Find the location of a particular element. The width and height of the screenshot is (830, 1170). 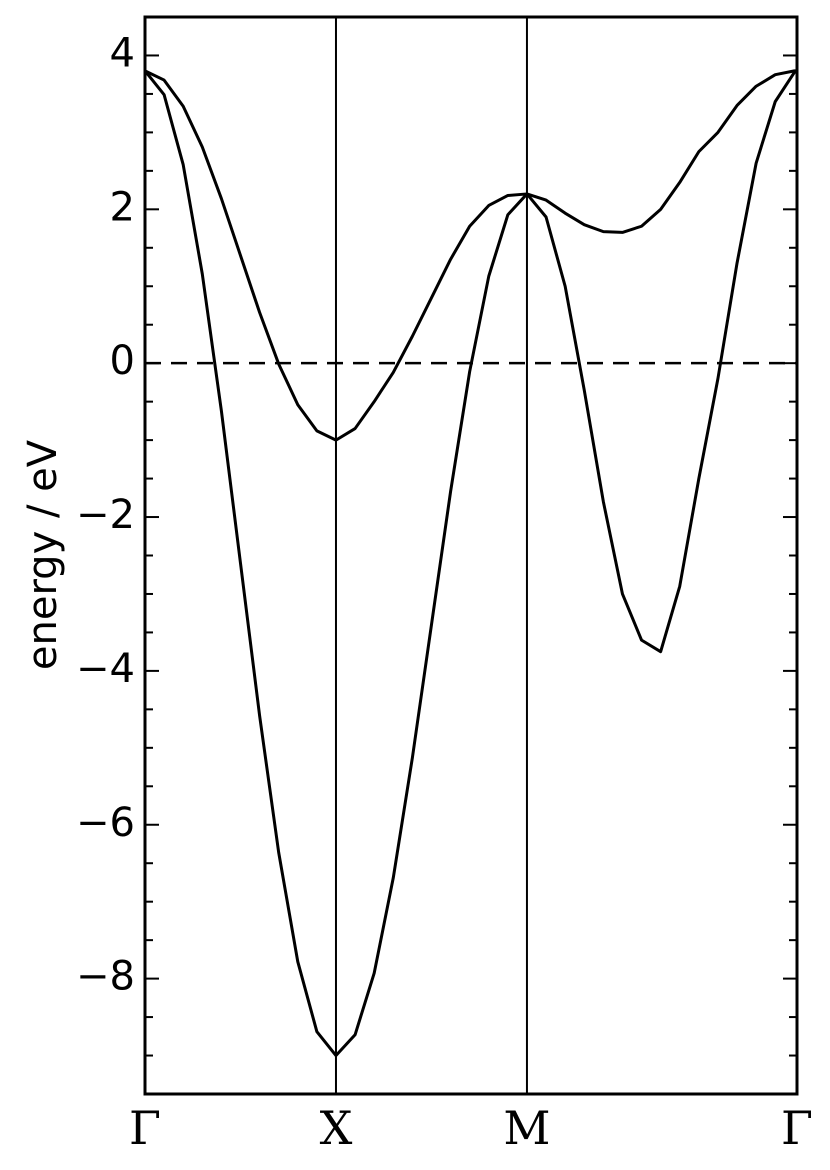

y-tick-label: −4 is located at coordinates (105, 669).